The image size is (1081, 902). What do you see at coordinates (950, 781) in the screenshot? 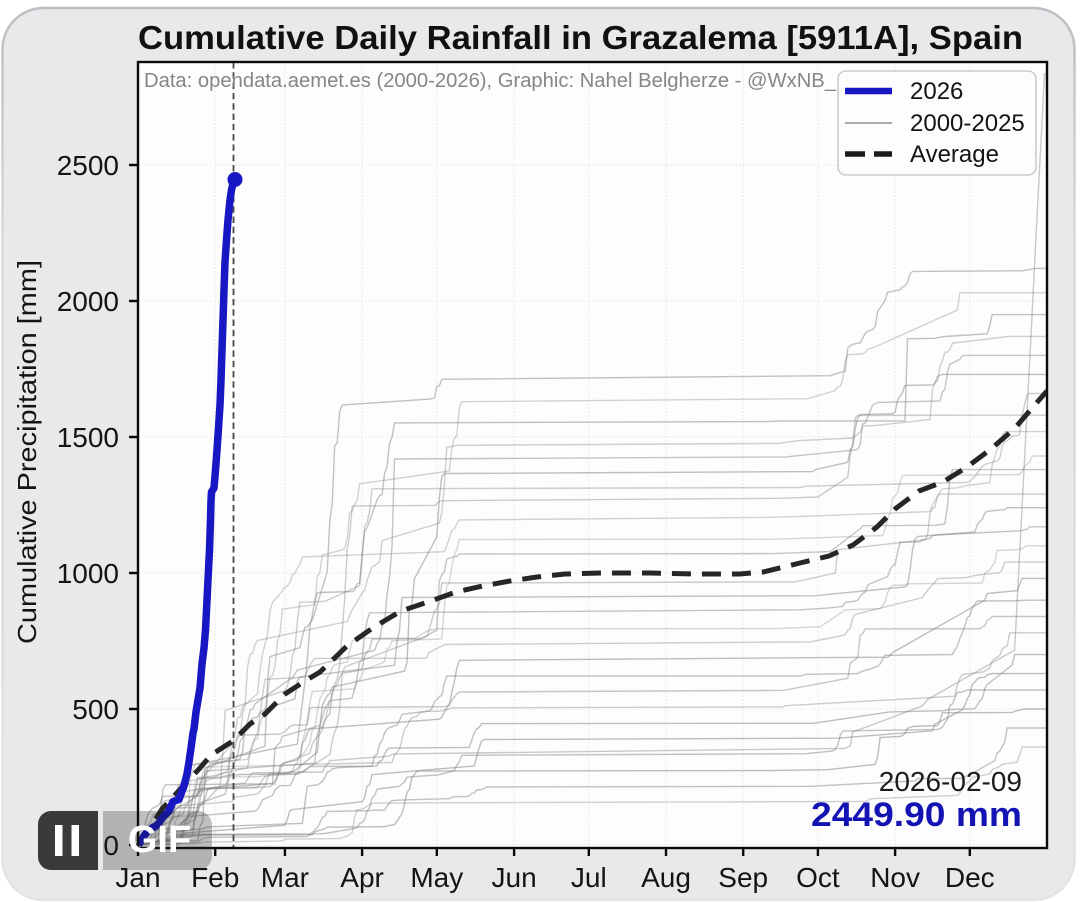
I see `svg-text: 2026-02-09` at bounding box center [950, 781].